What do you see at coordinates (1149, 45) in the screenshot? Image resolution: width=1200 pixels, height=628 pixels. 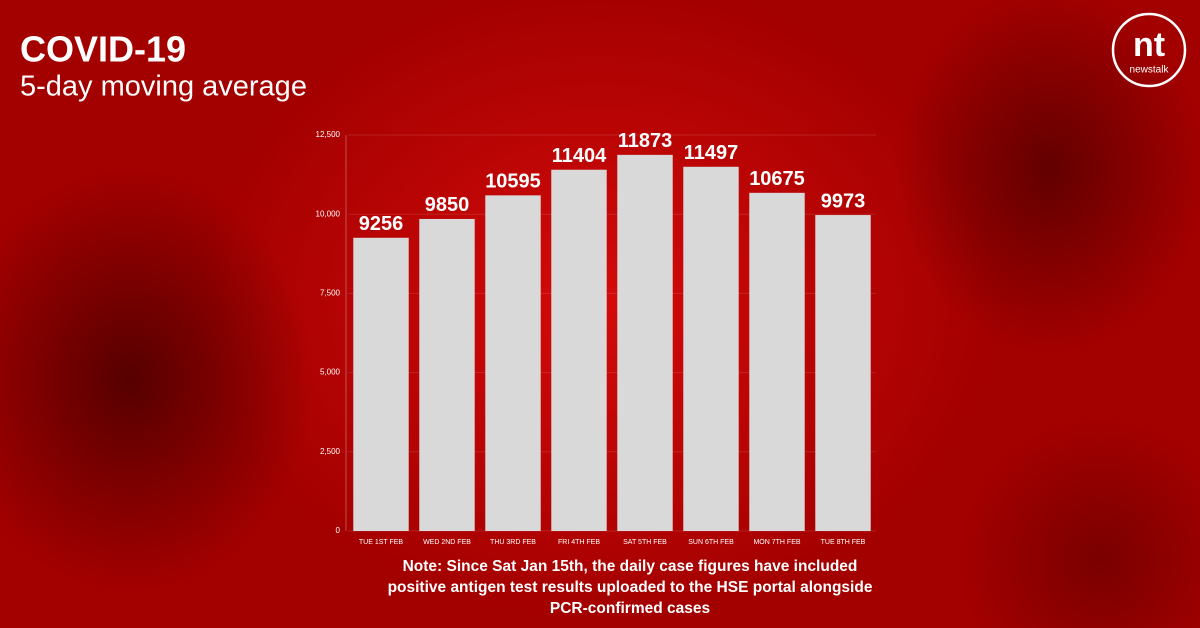 I see `logo-mark: nt` at bounding box center [1149, 45].